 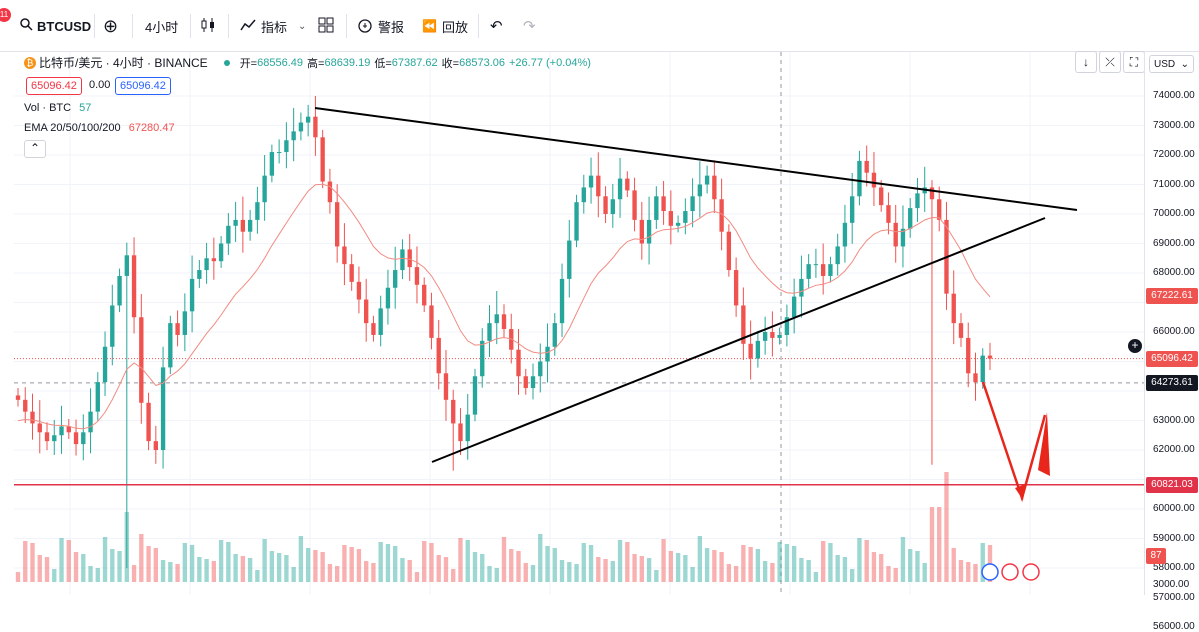 I want to click on interval-label: 4小时, so click(x=162, y=27).